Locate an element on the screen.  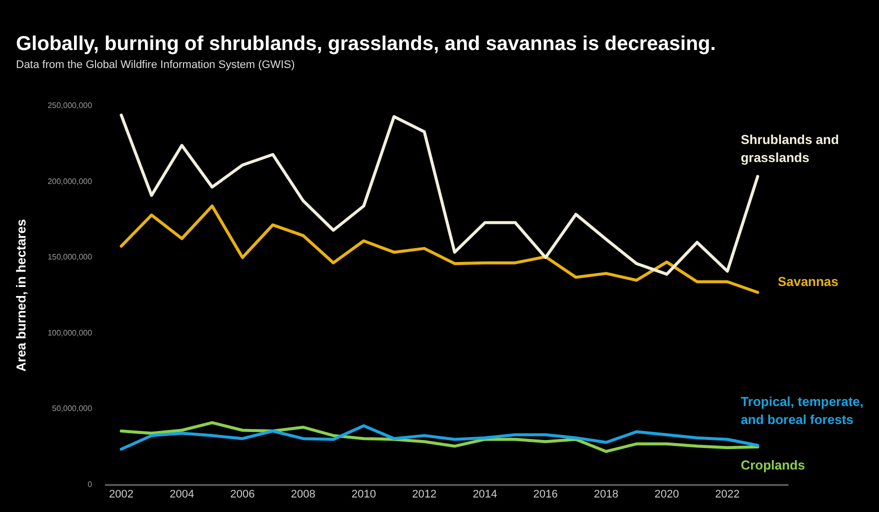
y-tick-label: 100,000,000 is located at coordinates (70, 333).